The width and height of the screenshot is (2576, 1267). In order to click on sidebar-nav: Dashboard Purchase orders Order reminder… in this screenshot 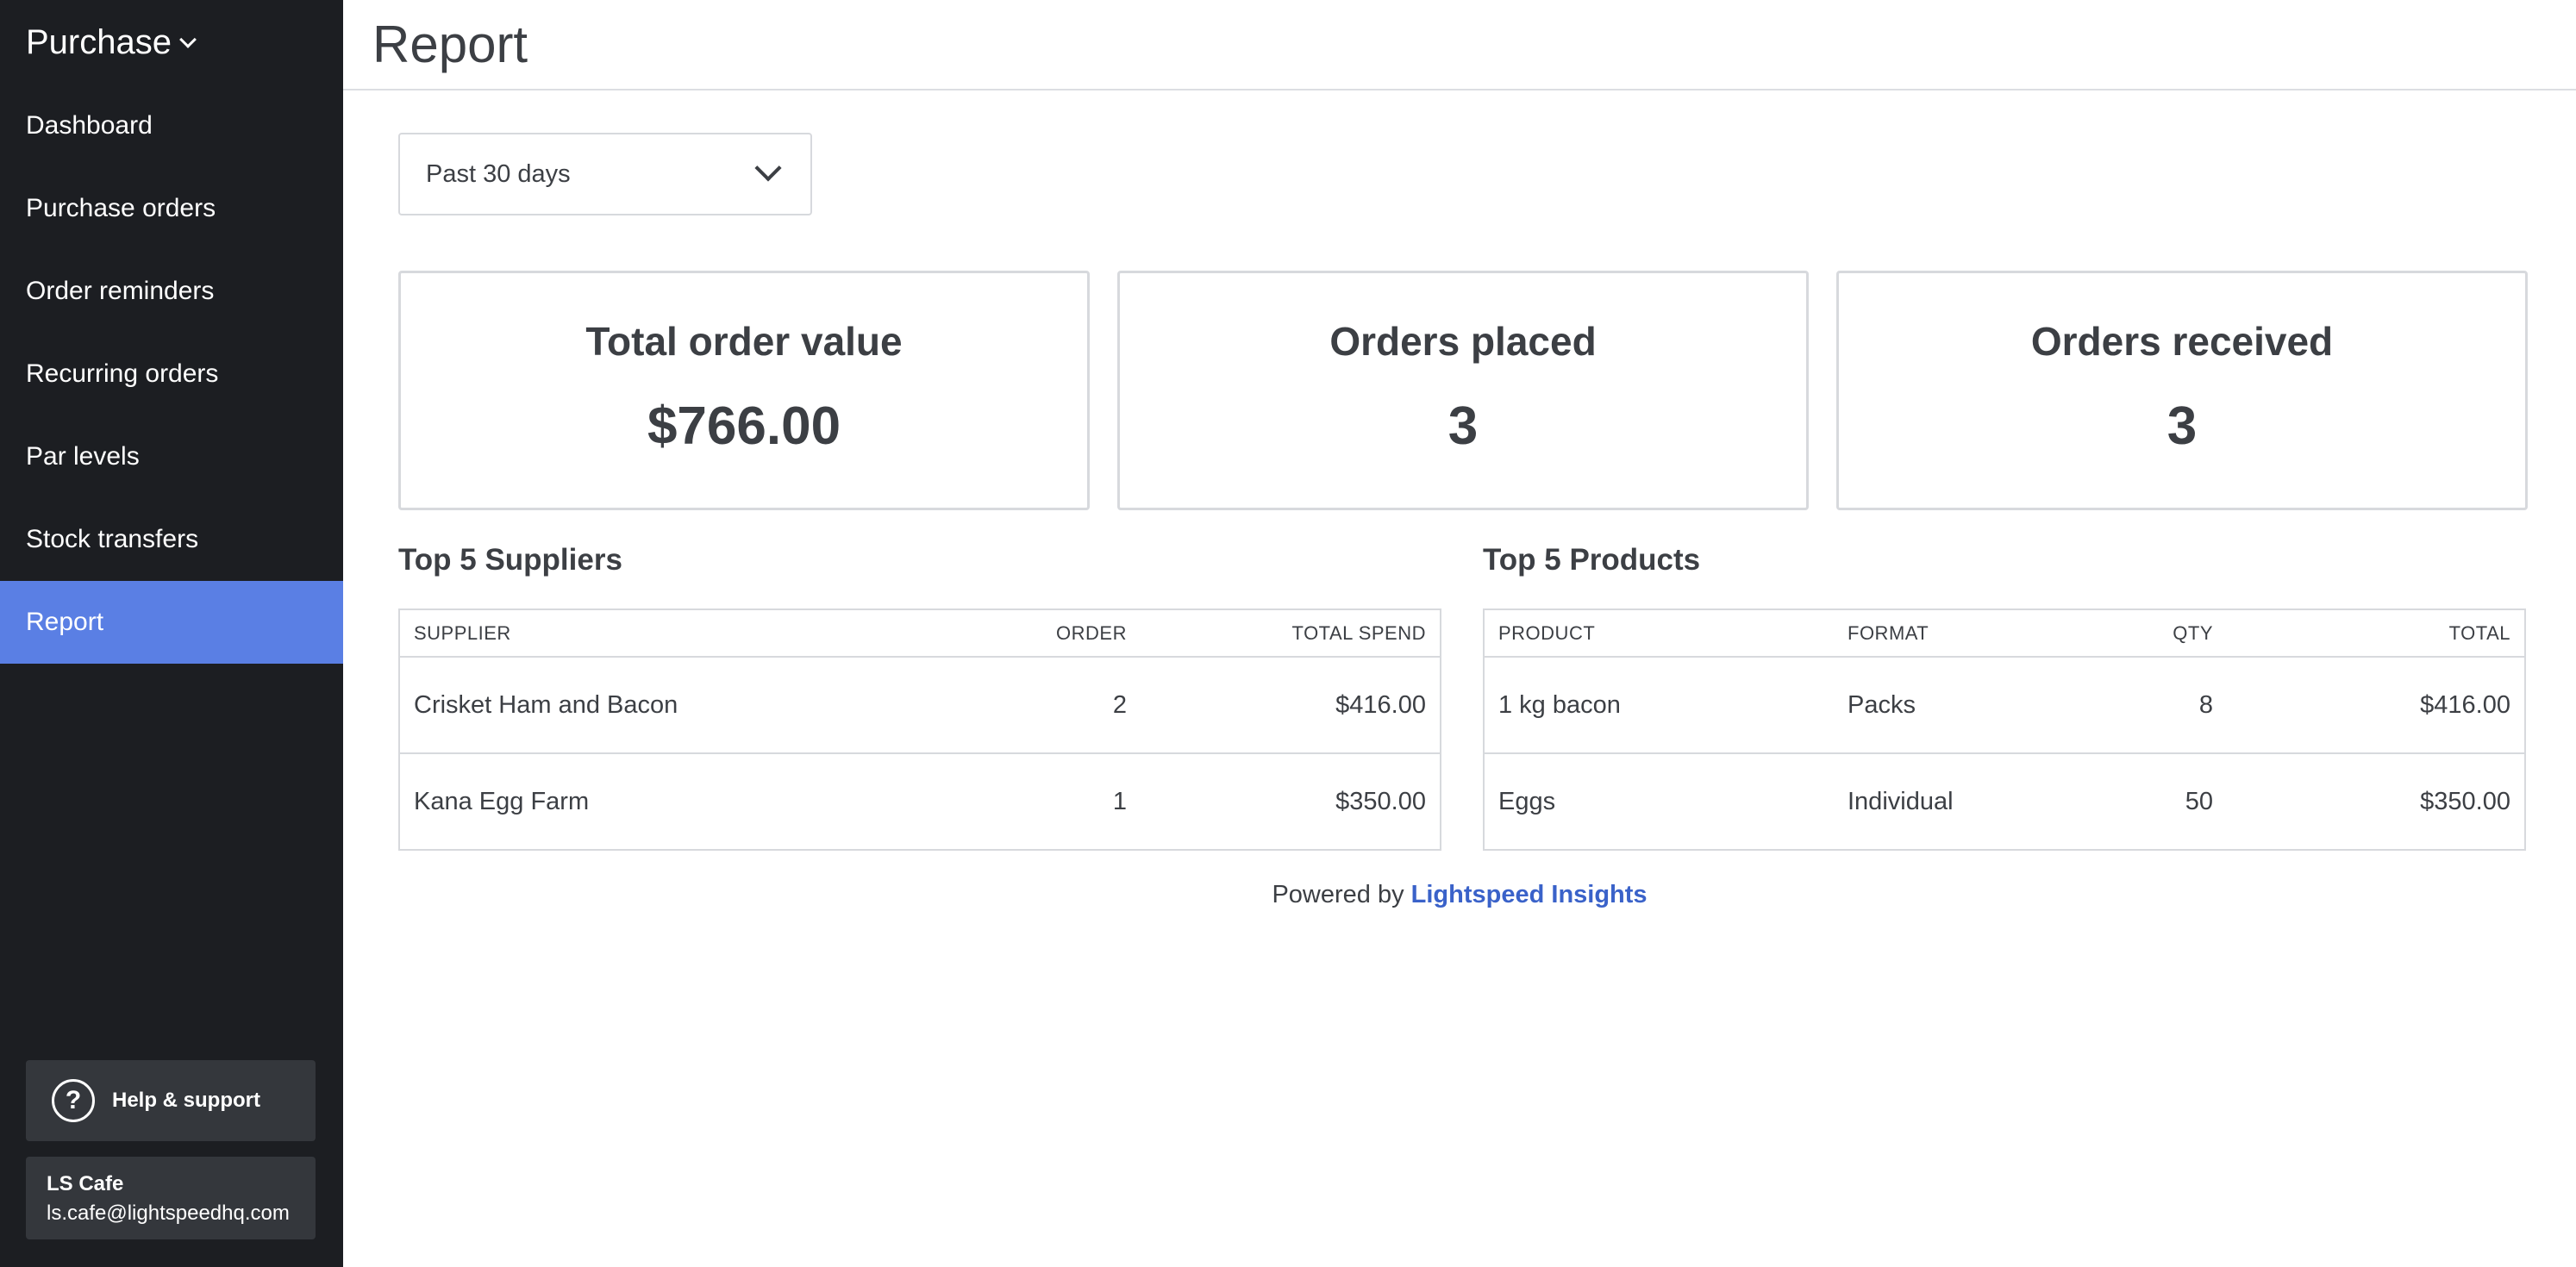, I will do `click(171, 374)`.